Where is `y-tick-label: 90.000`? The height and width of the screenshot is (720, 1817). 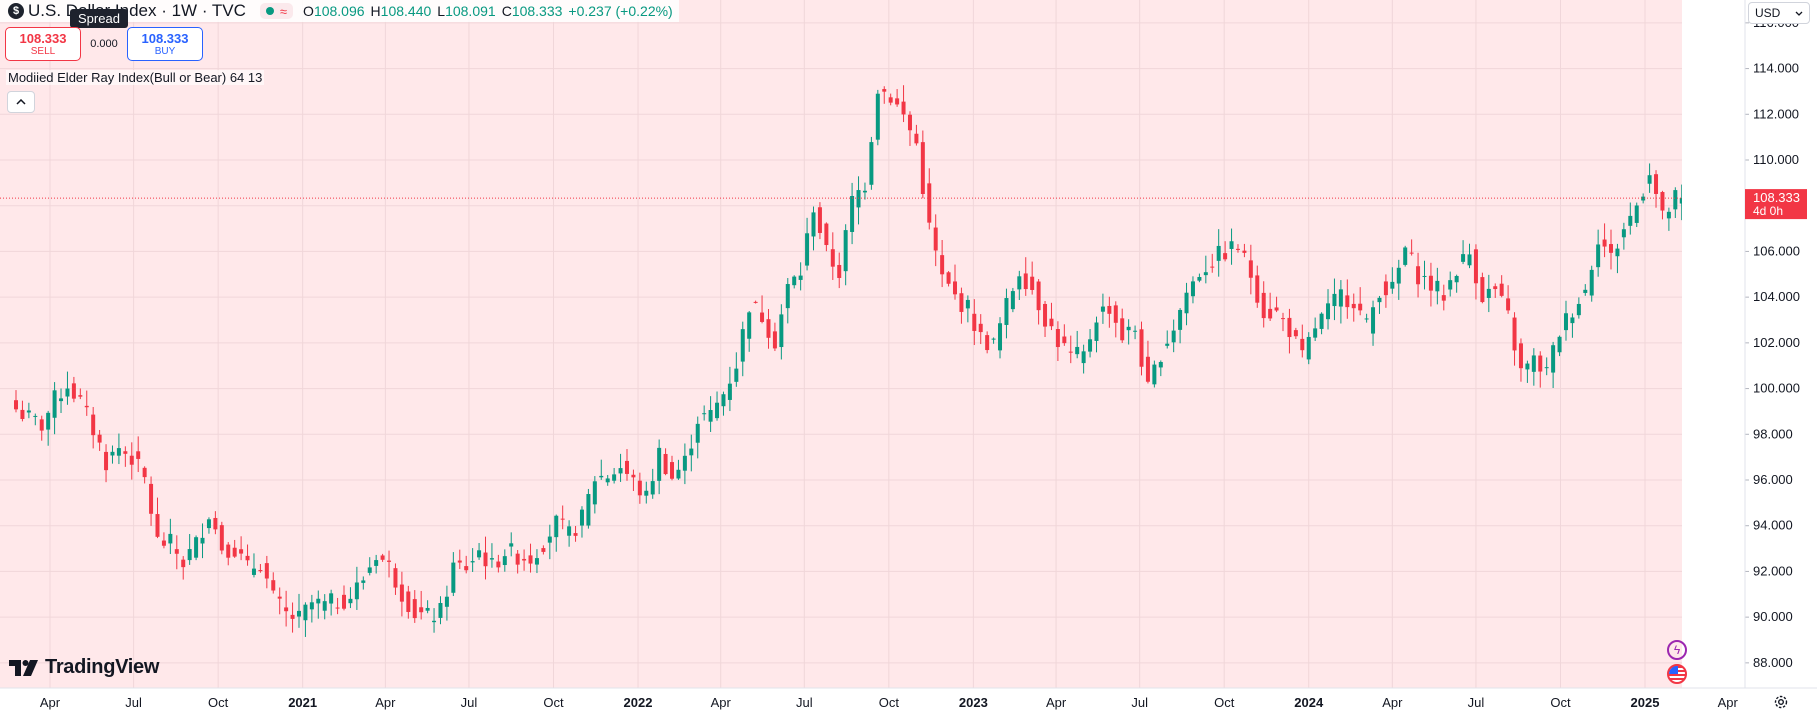
y-tick-label: 90.000 is located at coordinates (1773, 616).